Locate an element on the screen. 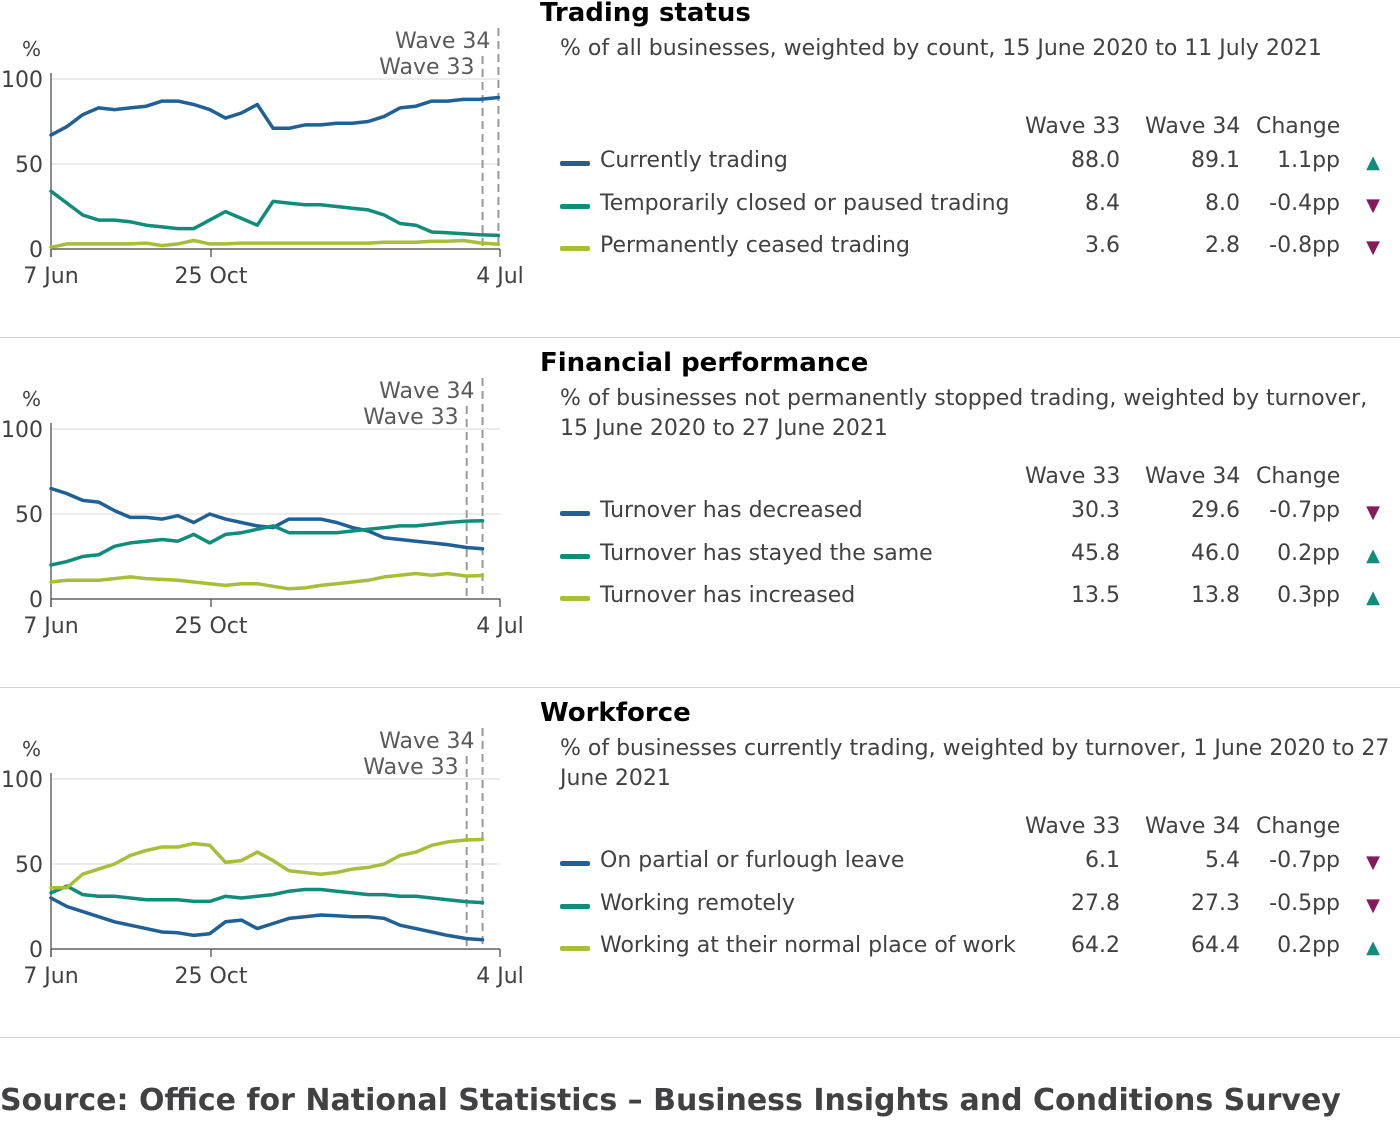 Image resolution: width=1400 pixels, height=1123 pixels. header-wave34: Wave 34 is located at coordinates (1193, 476).